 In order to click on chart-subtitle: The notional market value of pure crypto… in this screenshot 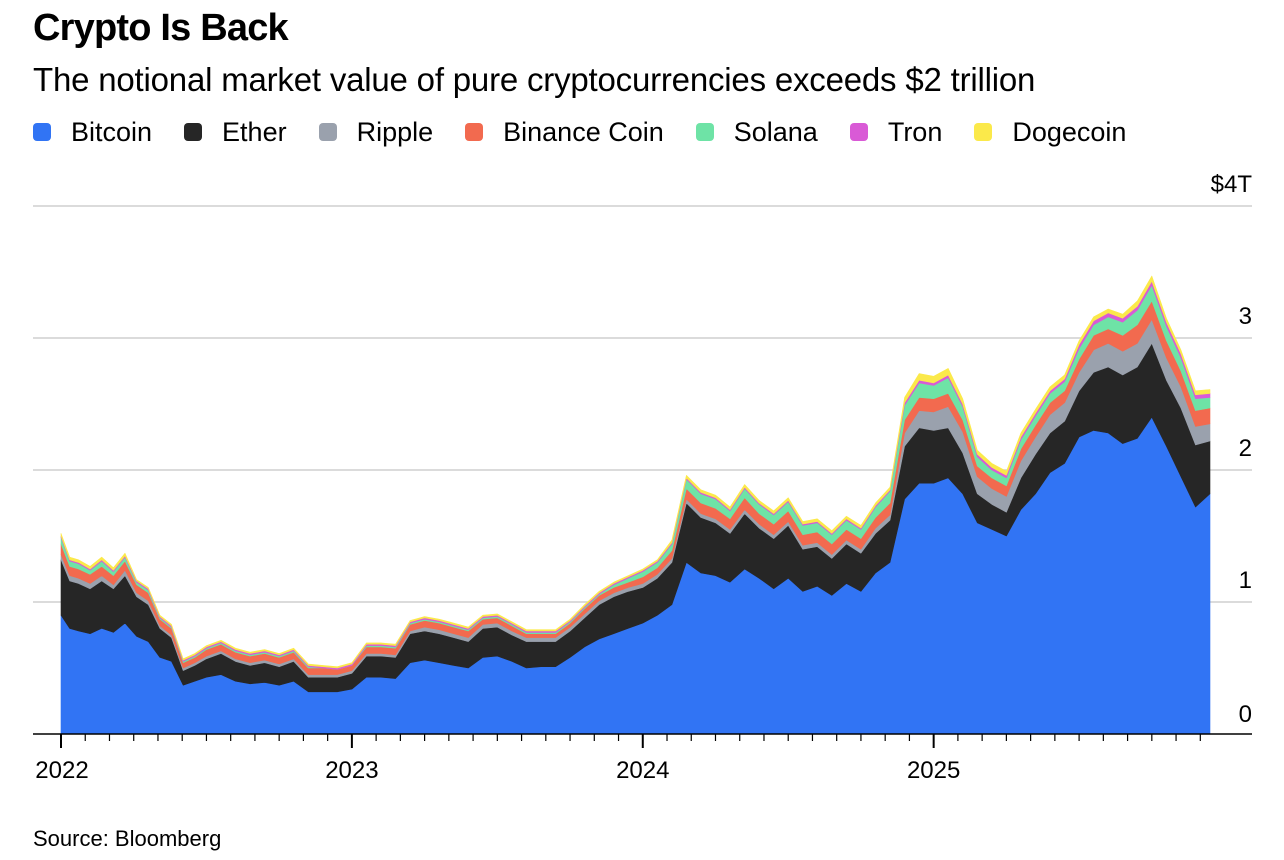, I will do `click(534, 79)`.